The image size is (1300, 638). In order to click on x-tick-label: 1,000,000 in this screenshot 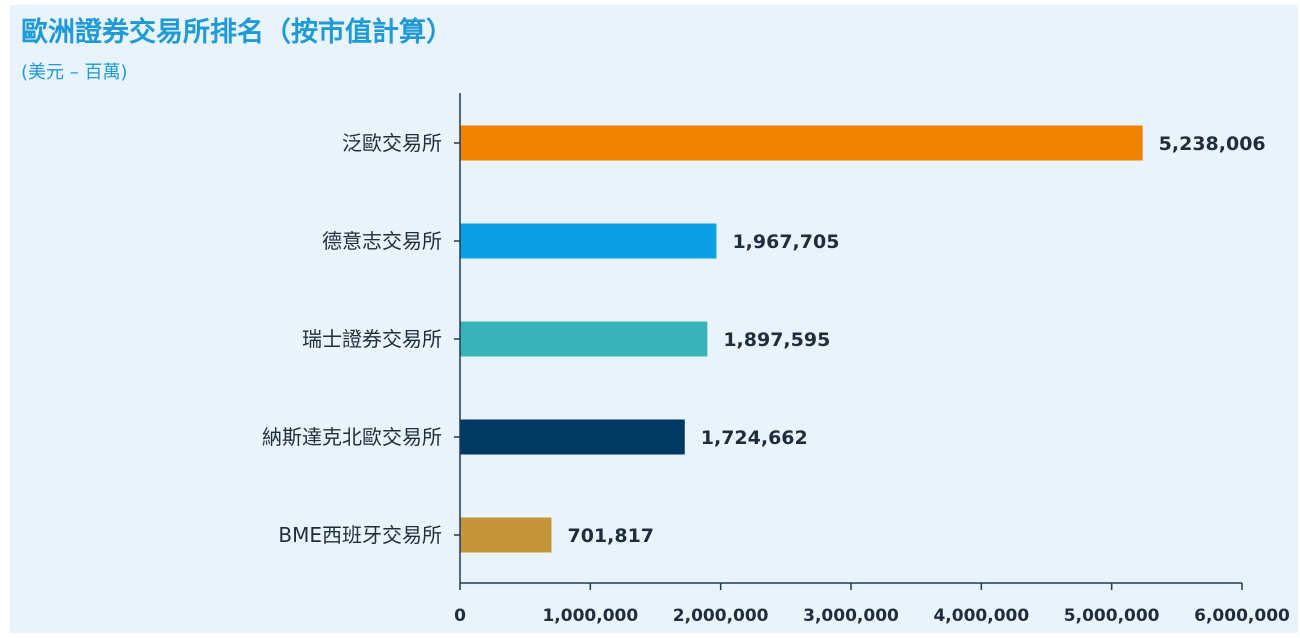, I will do `click(590, 616)`.